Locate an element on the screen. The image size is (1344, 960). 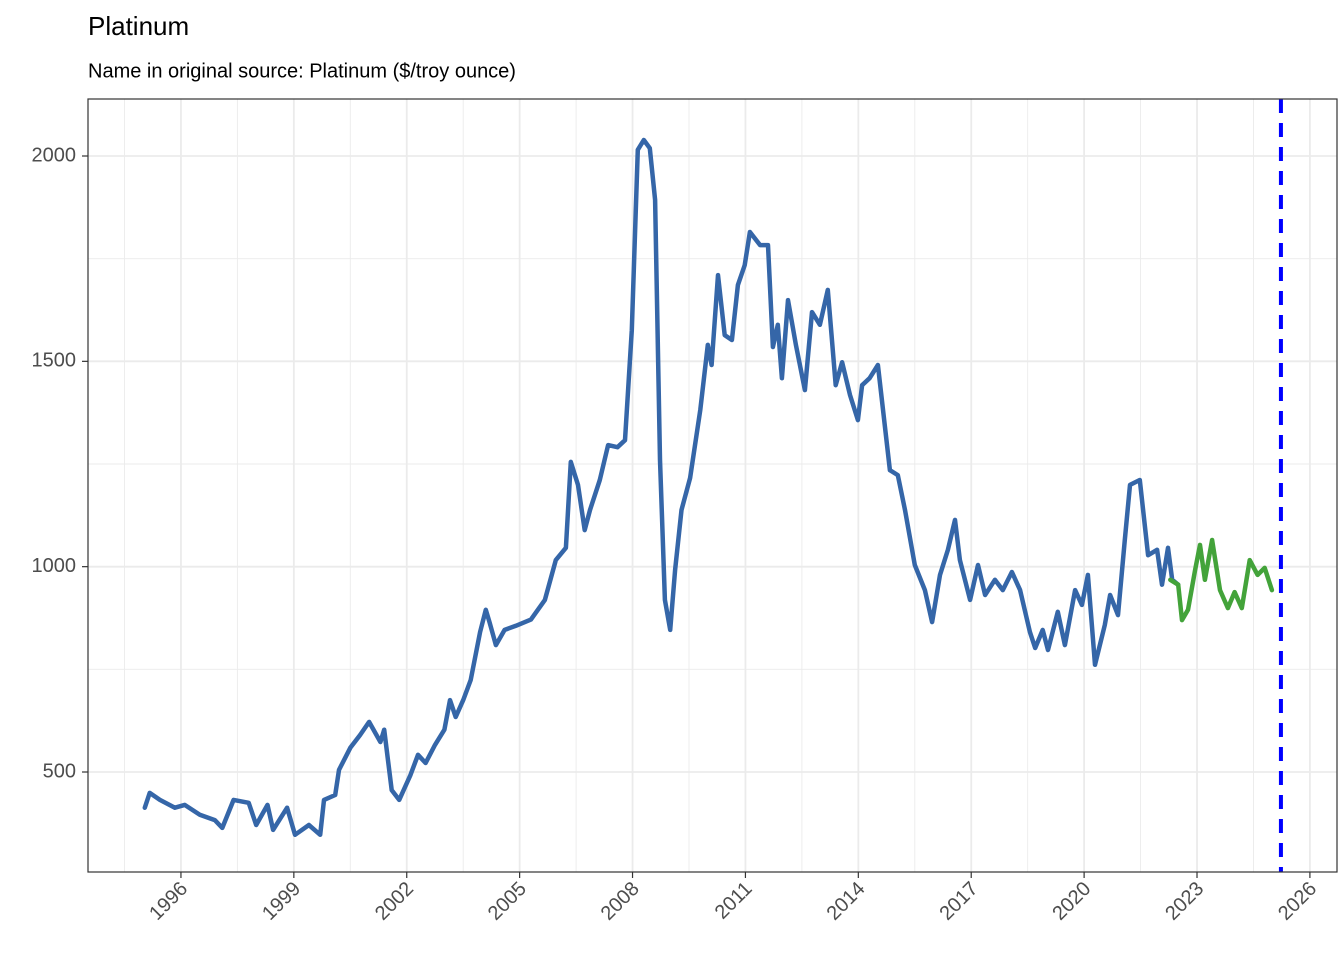
x-tick-label: 1999 is located at coordinates (281, 901).